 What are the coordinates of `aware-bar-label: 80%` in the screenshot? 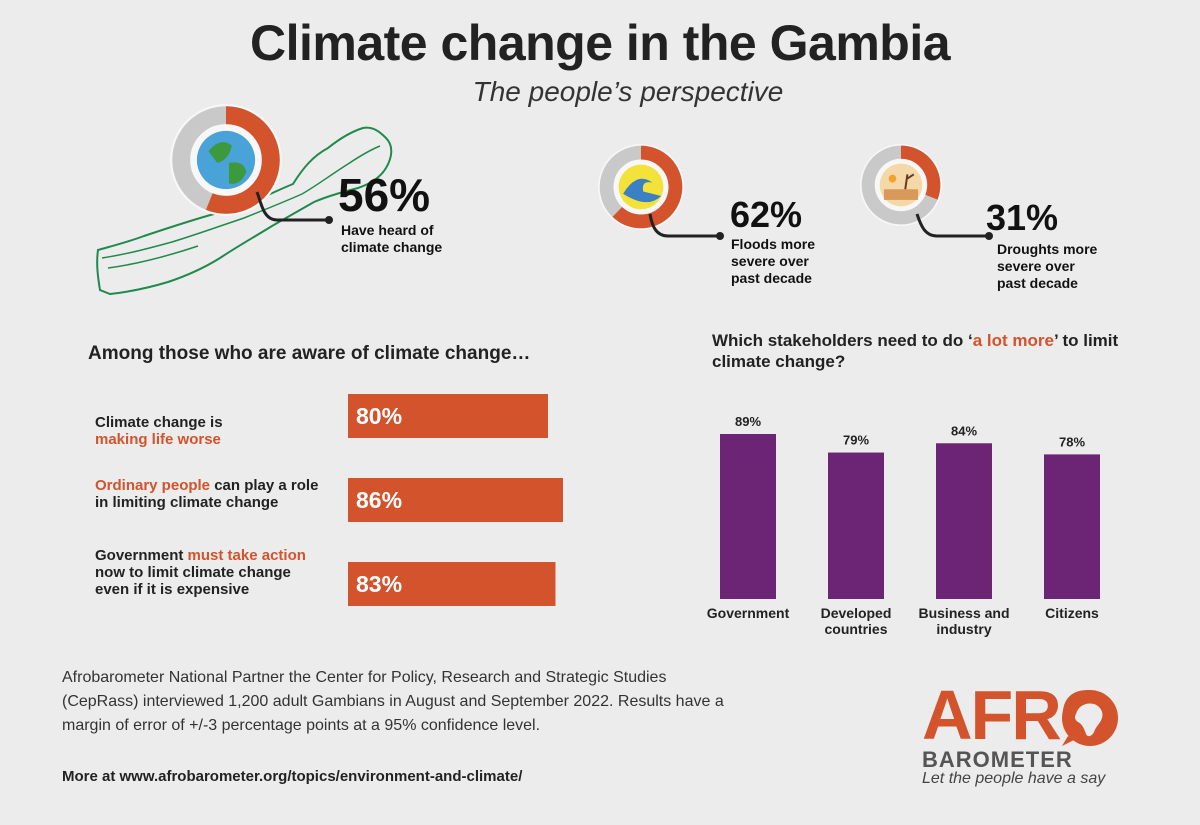 It's located at (379, 416).